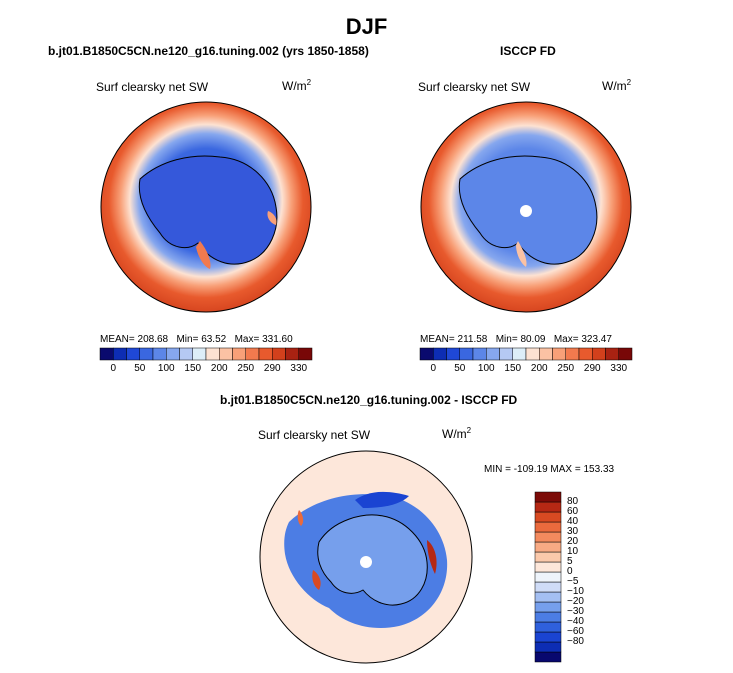 The height and width of the screenshot is (673, 733). I want to click on panel3-polar-map, so click(366, 557).